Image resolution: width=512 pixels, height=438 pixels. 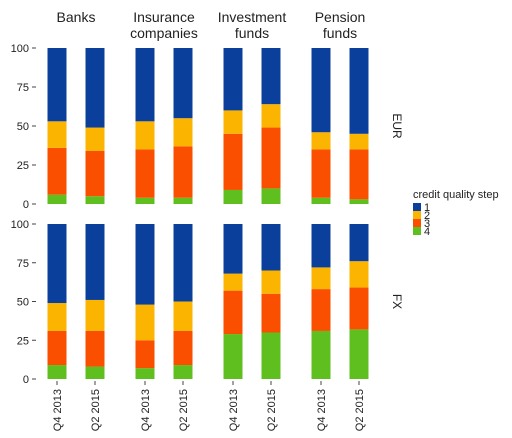 What do you see at coordinates (340, 17) in the screenshot?
I see `column-label: Pension` at bounding box center [340, 17].